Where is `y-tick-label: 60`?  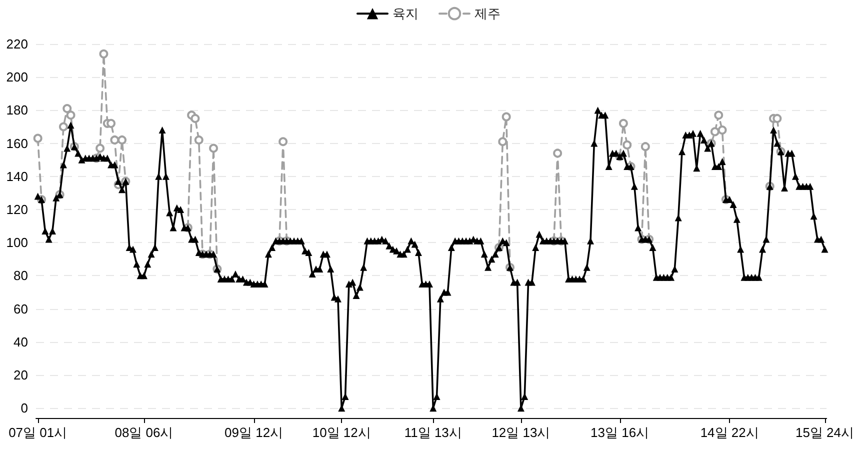 y-tick-label: 60 is located at coordinates (21, 308).